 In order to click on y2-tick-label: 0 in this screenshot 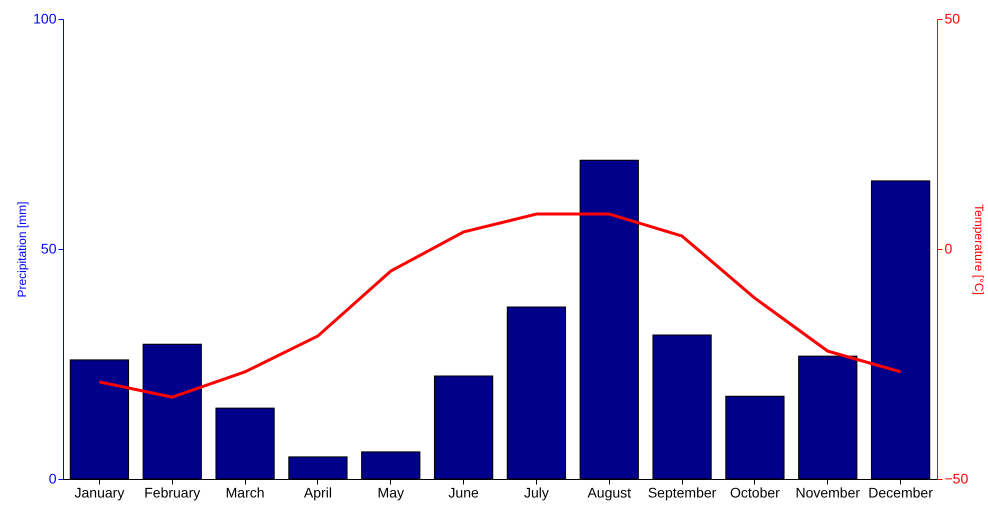, I will do `click(948, 248)`.